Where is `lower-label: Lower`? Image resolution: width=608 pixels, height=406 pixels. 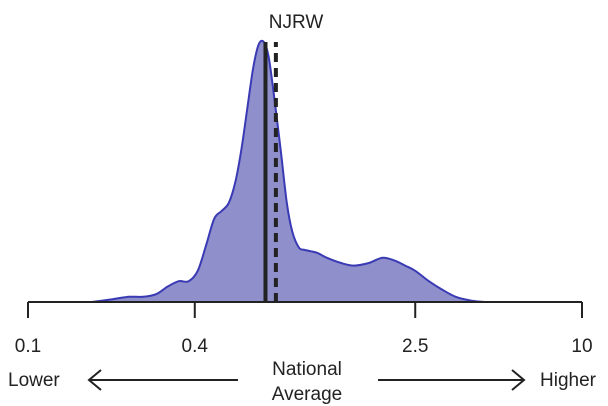 lower-label: Lower is located at coordinates (34, 380).